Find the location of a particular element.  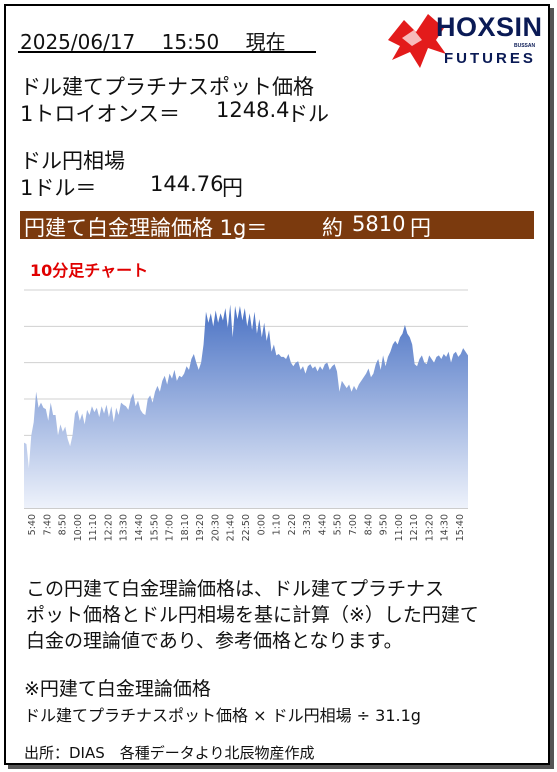

x-tick-label: 19:20 is located at coordinates (200, 527).